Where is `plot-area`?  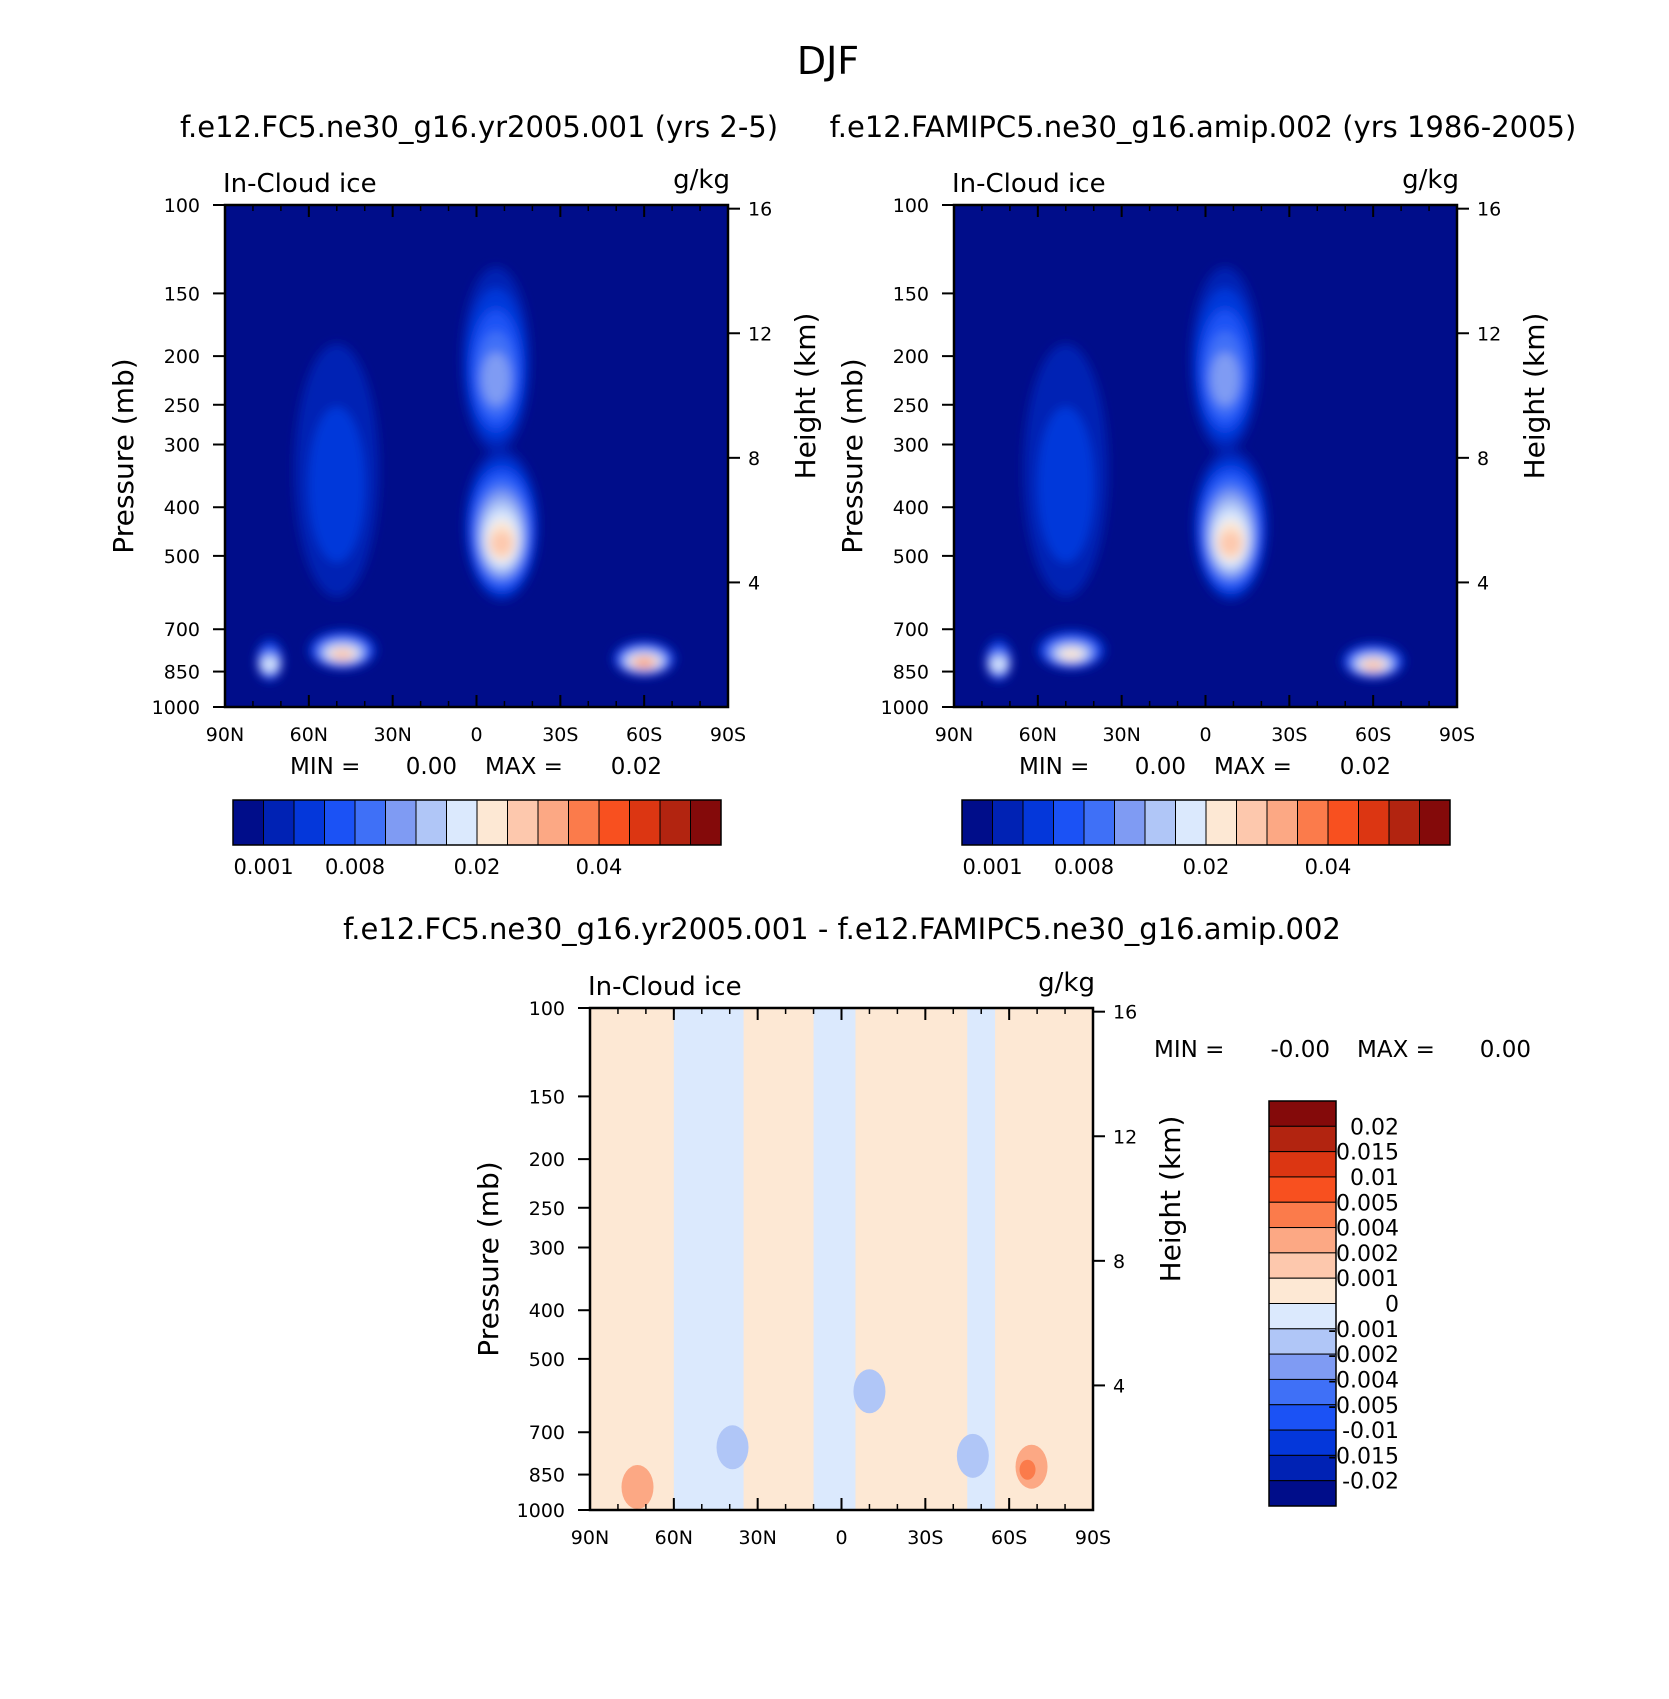 plot-area is located at coordinates (841, 1259).